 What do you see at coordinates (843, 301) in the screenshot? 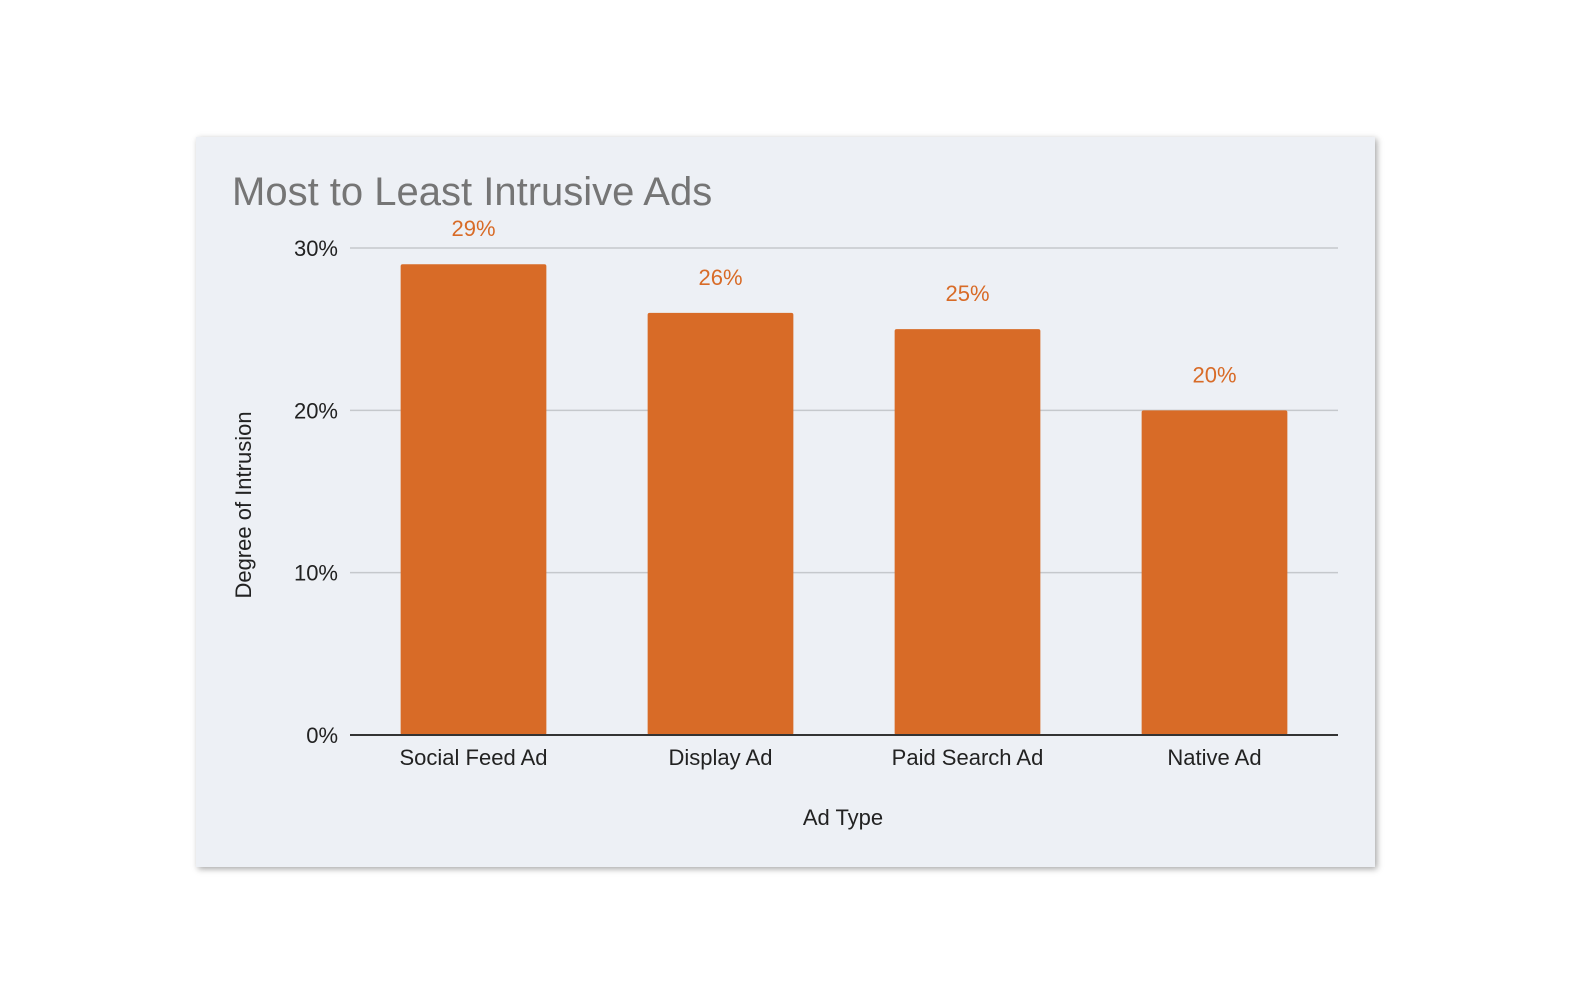
I see `data-labels: 29% 26% 25% 20%` at bounding box center [843, 301].